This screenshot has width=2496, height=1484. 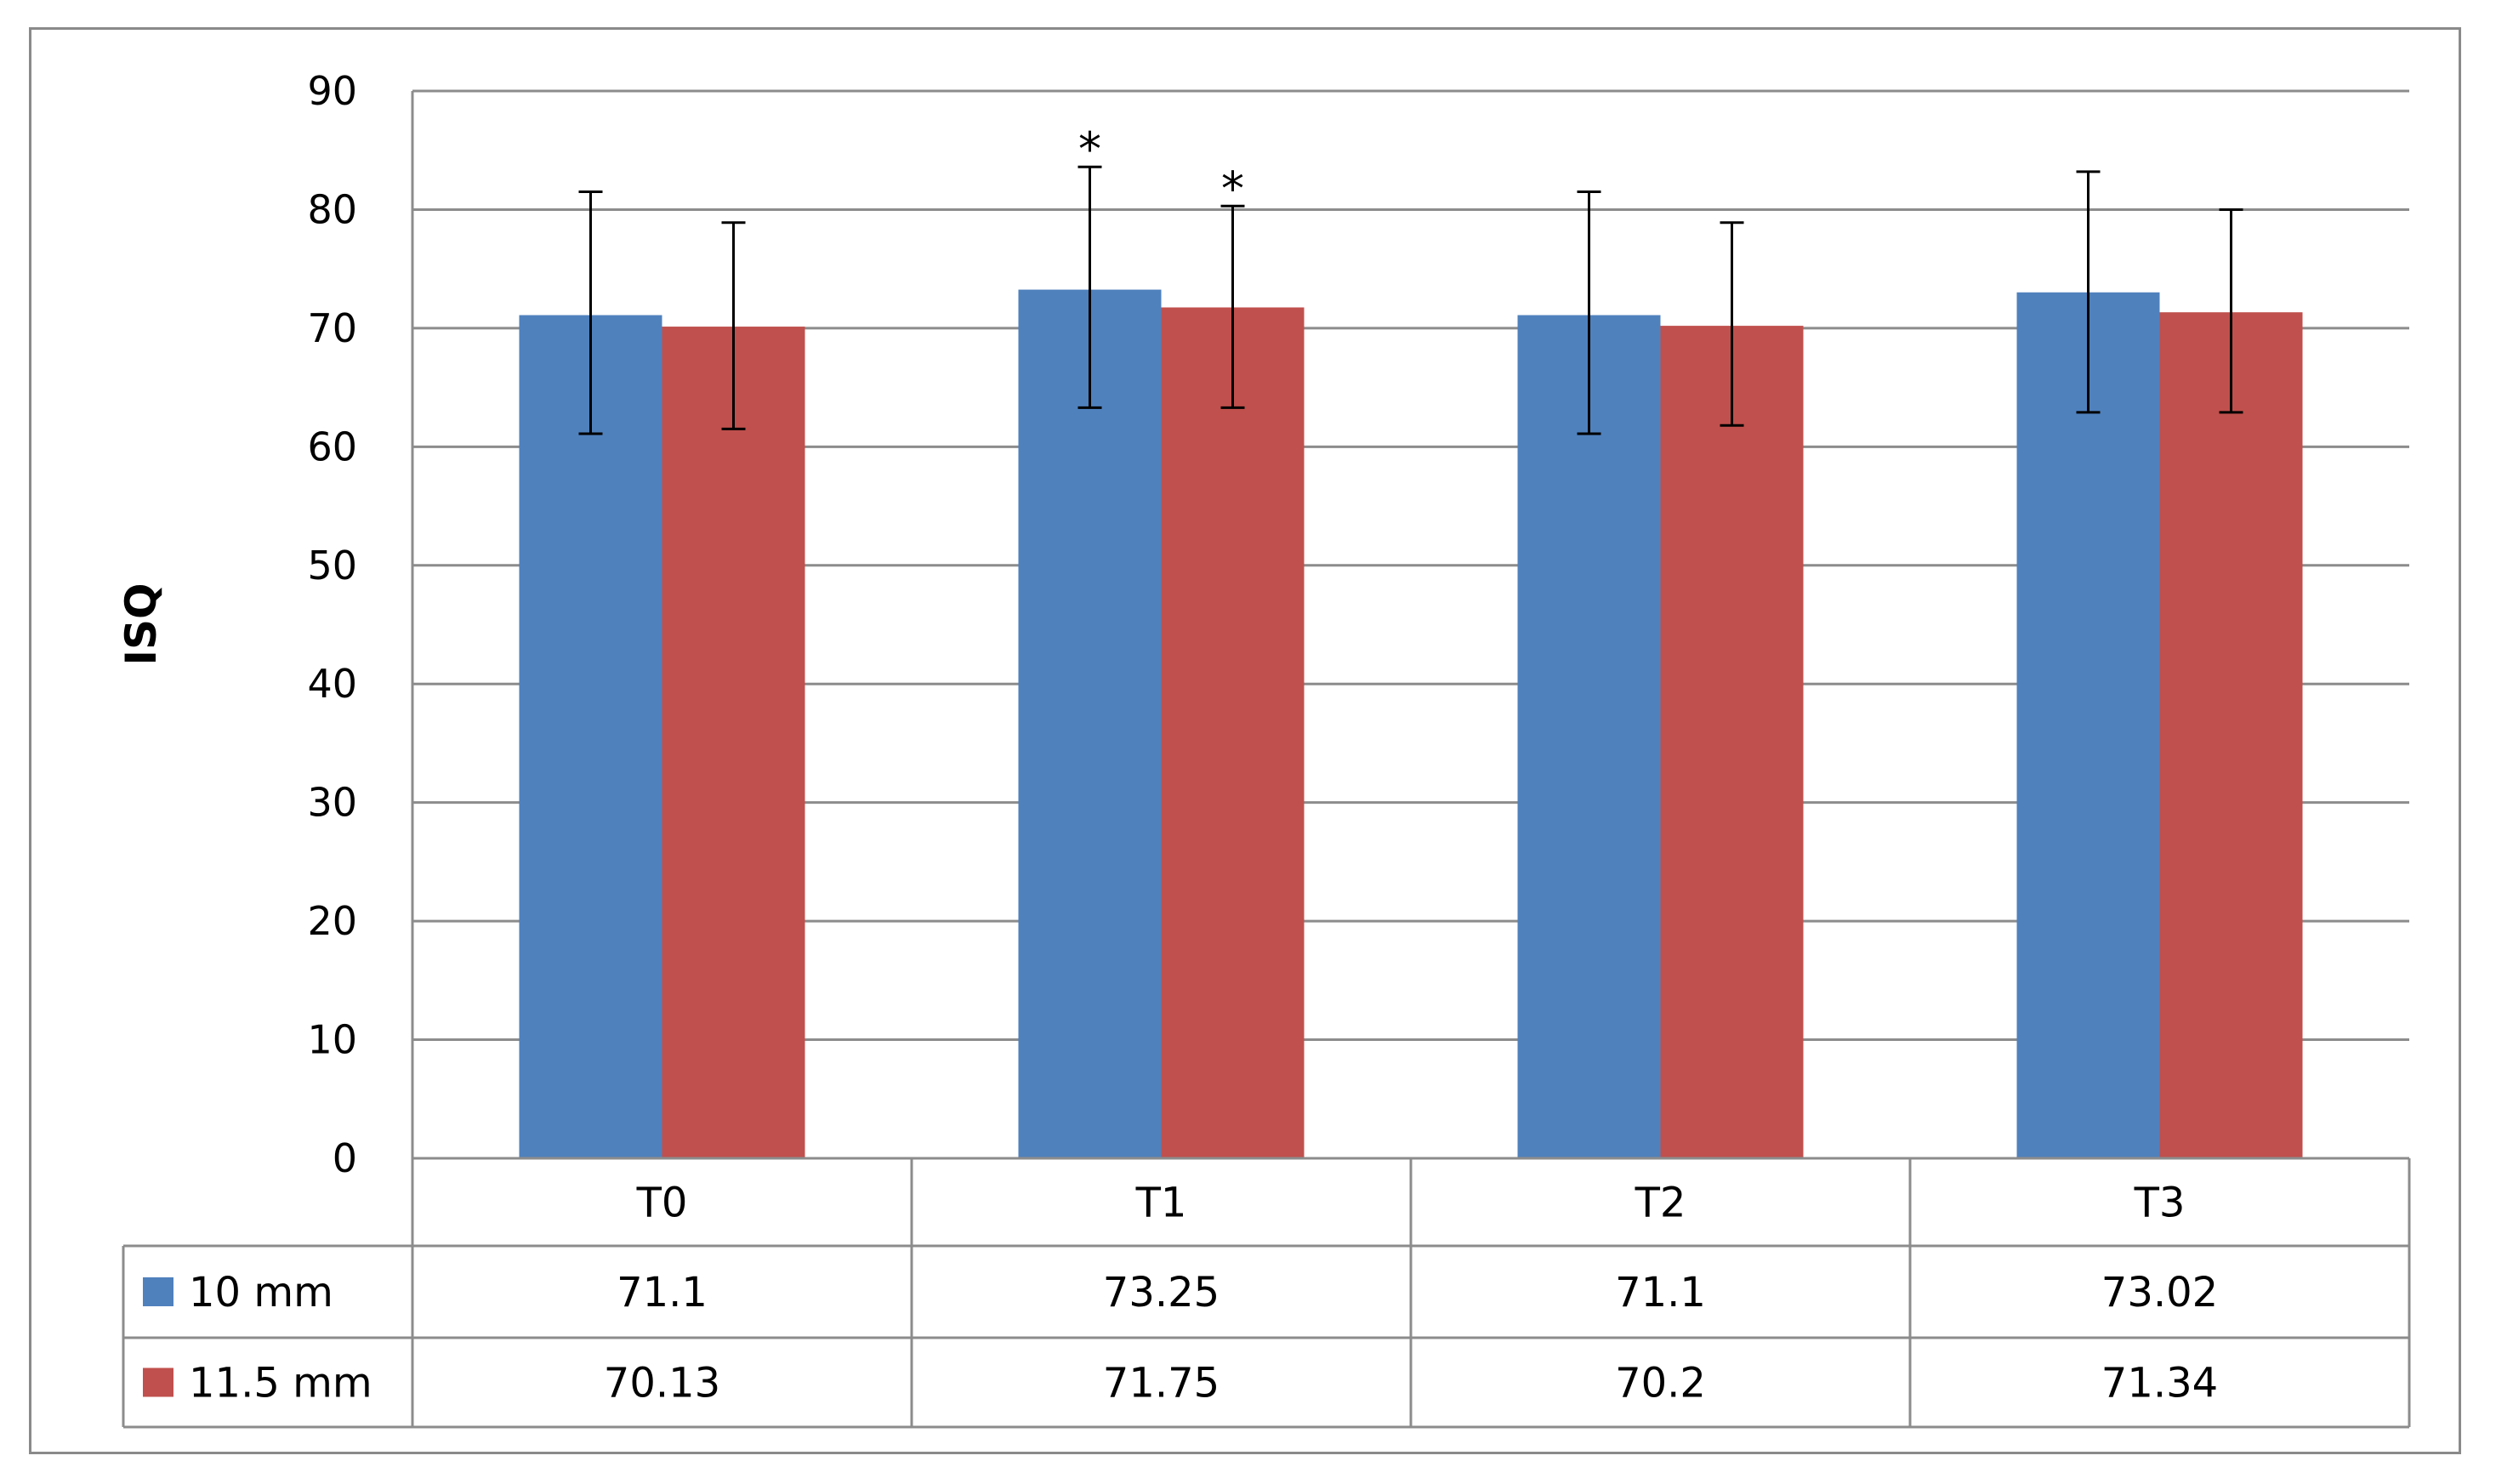 I want to click on category-label: T3, so click(x=2160, y=1204).